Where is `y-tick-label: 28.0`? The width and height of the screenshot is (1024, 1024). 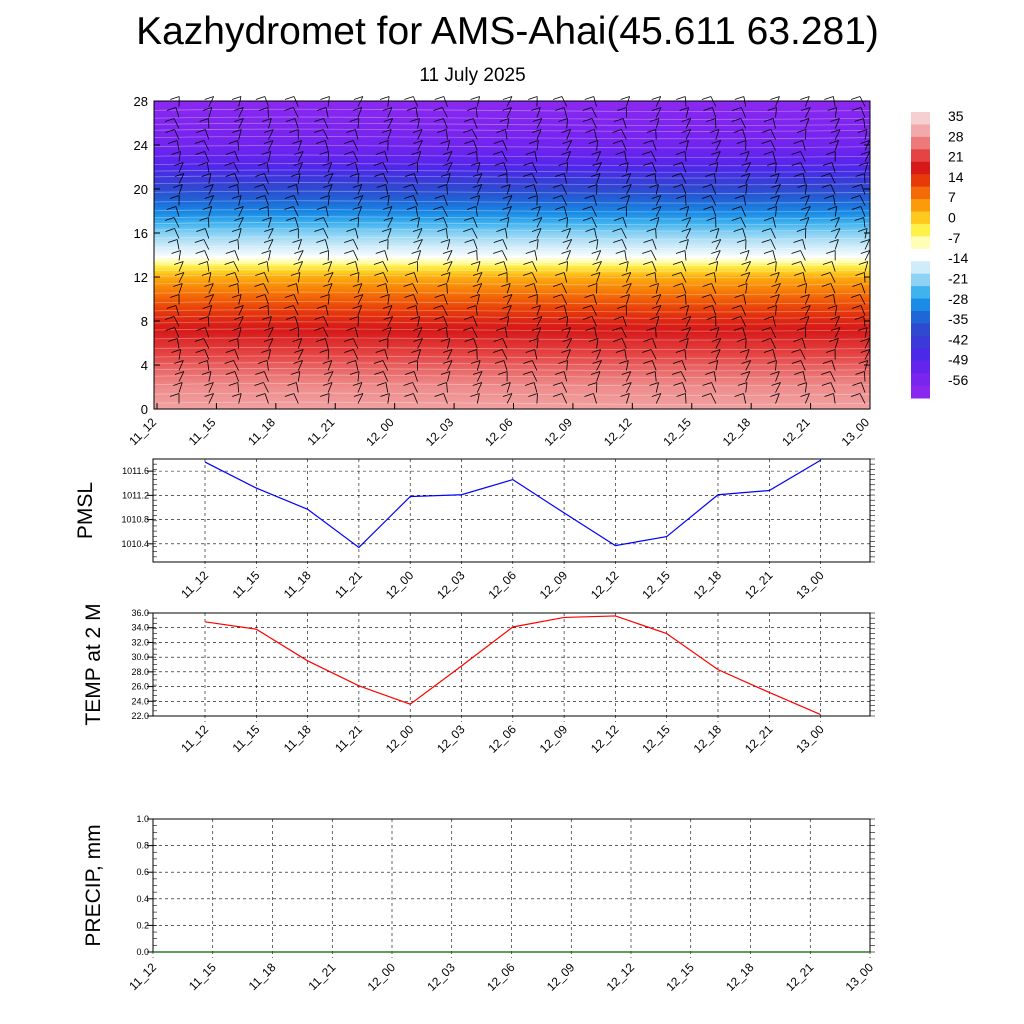 y-tick-label: 28.0 is located at coordinates (140, 672).